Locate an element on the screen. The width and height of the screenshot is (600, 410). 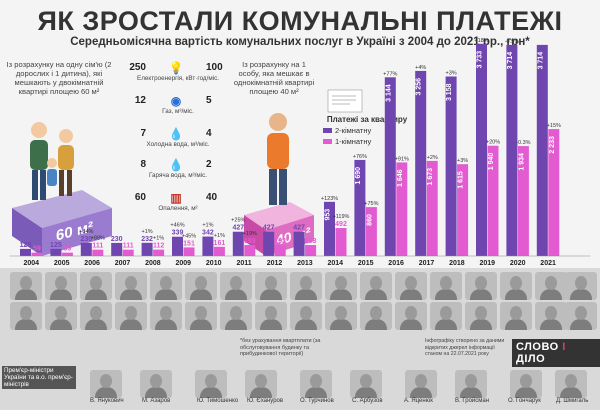
x-tick-label: 2008 is located at coordinates (153, 263).